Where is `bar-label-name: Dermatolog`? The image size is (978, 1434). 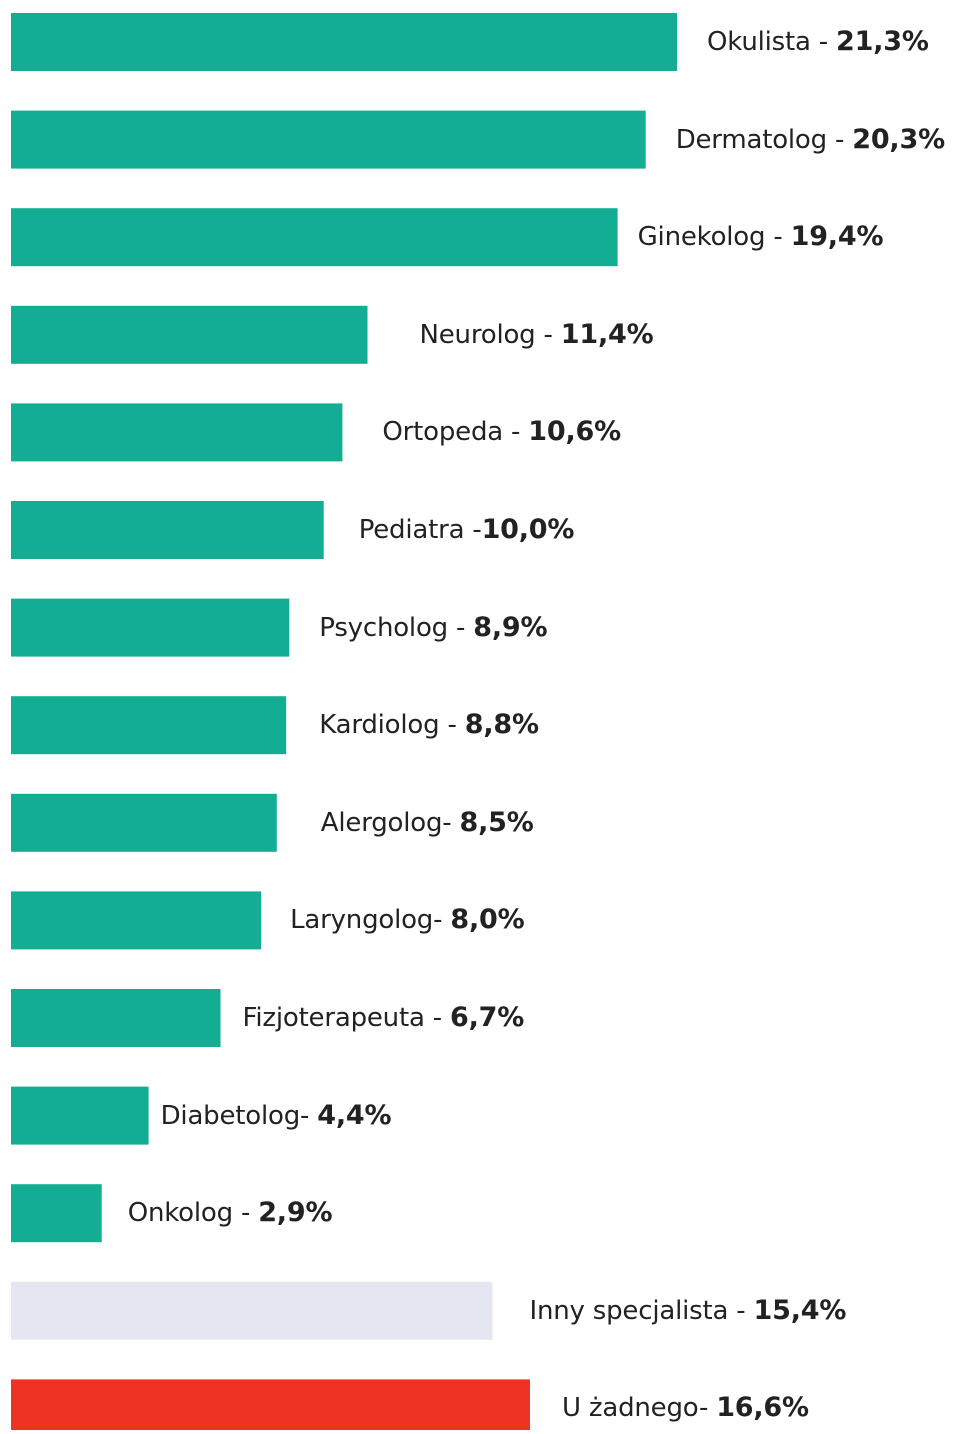
bar-label-name: Dermatolog is located at coordinates (751, 139).